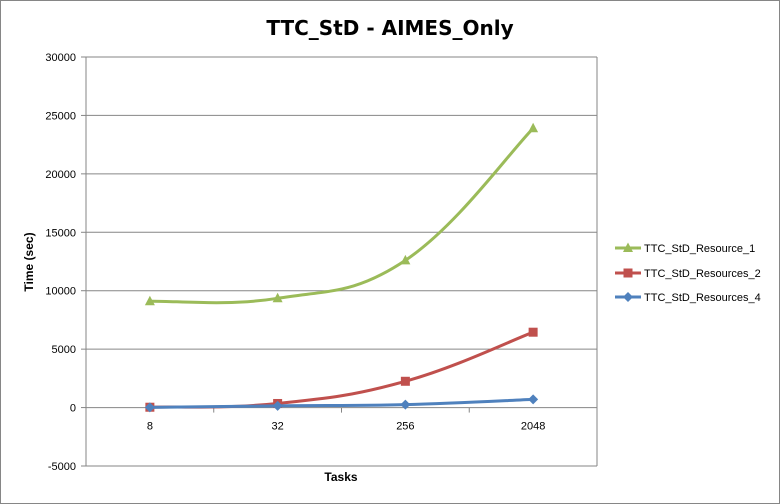 This screenshot has height=504, width=780. Describe the element at coordinates (533, 427) in the screenshot. I see `x-tick-label: 2048` at that location.